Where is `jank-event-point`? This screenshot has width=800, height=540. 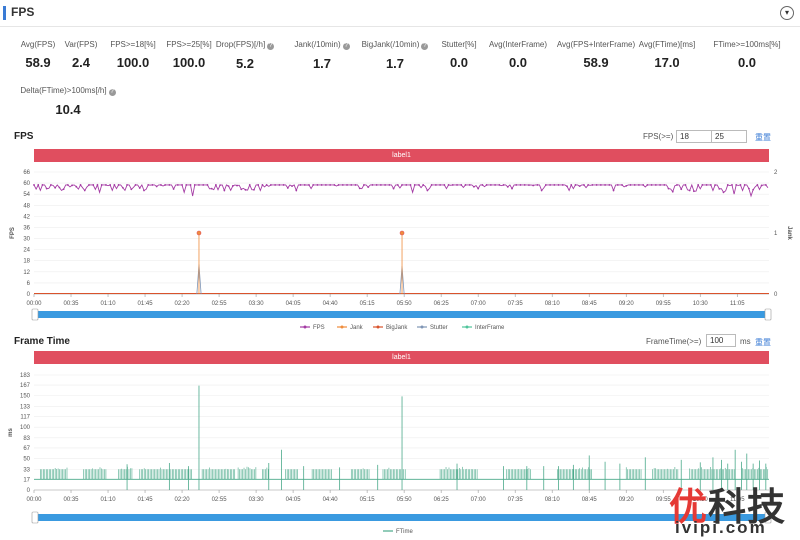
jank-event-point is located at coordinates (402, 233).